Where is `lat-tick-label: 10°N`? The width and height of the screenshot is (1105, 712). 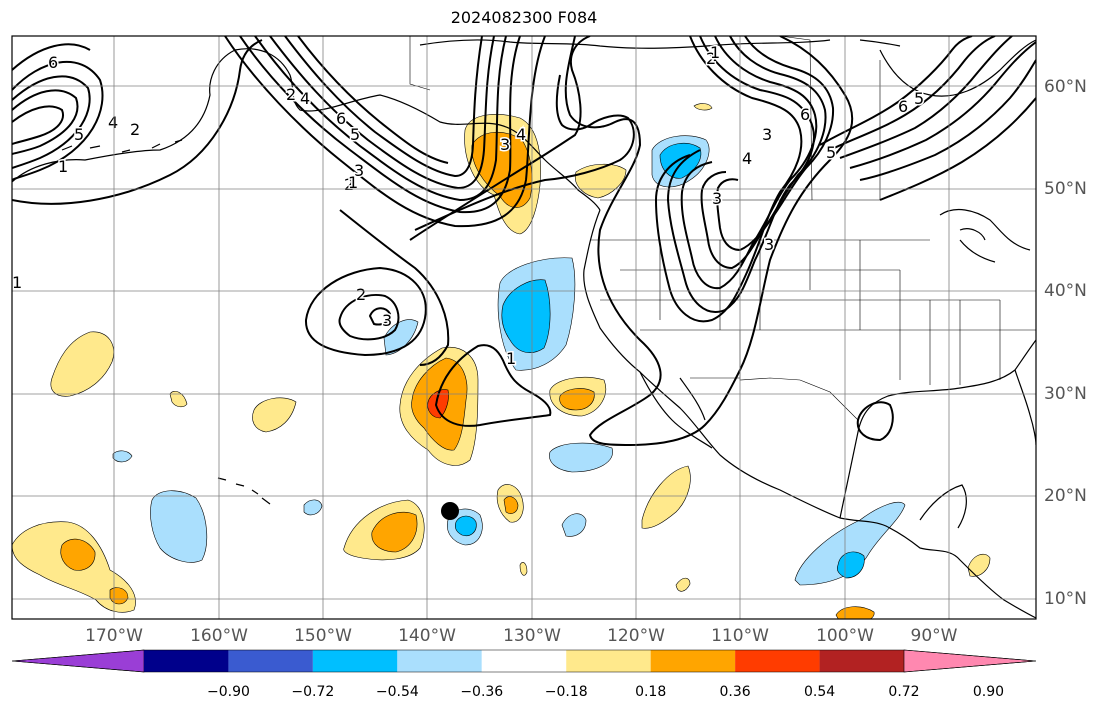 lat-tick-label: 10°N is located at coordinates (1065, 599).